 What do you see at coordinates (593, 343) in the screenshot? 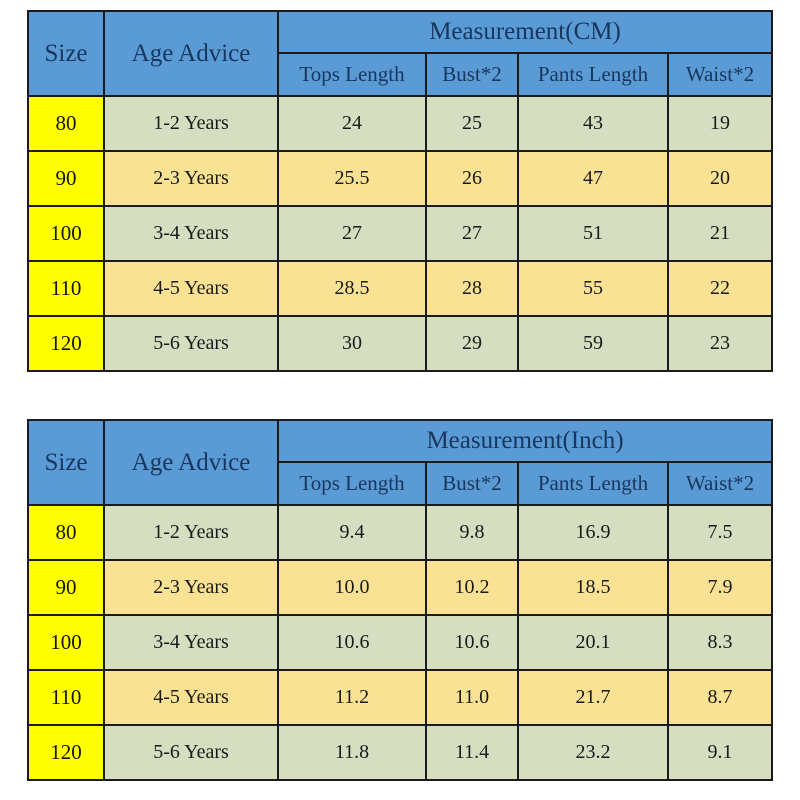
I see `pants-length-cell: 59` at bounding box center [593, 343].